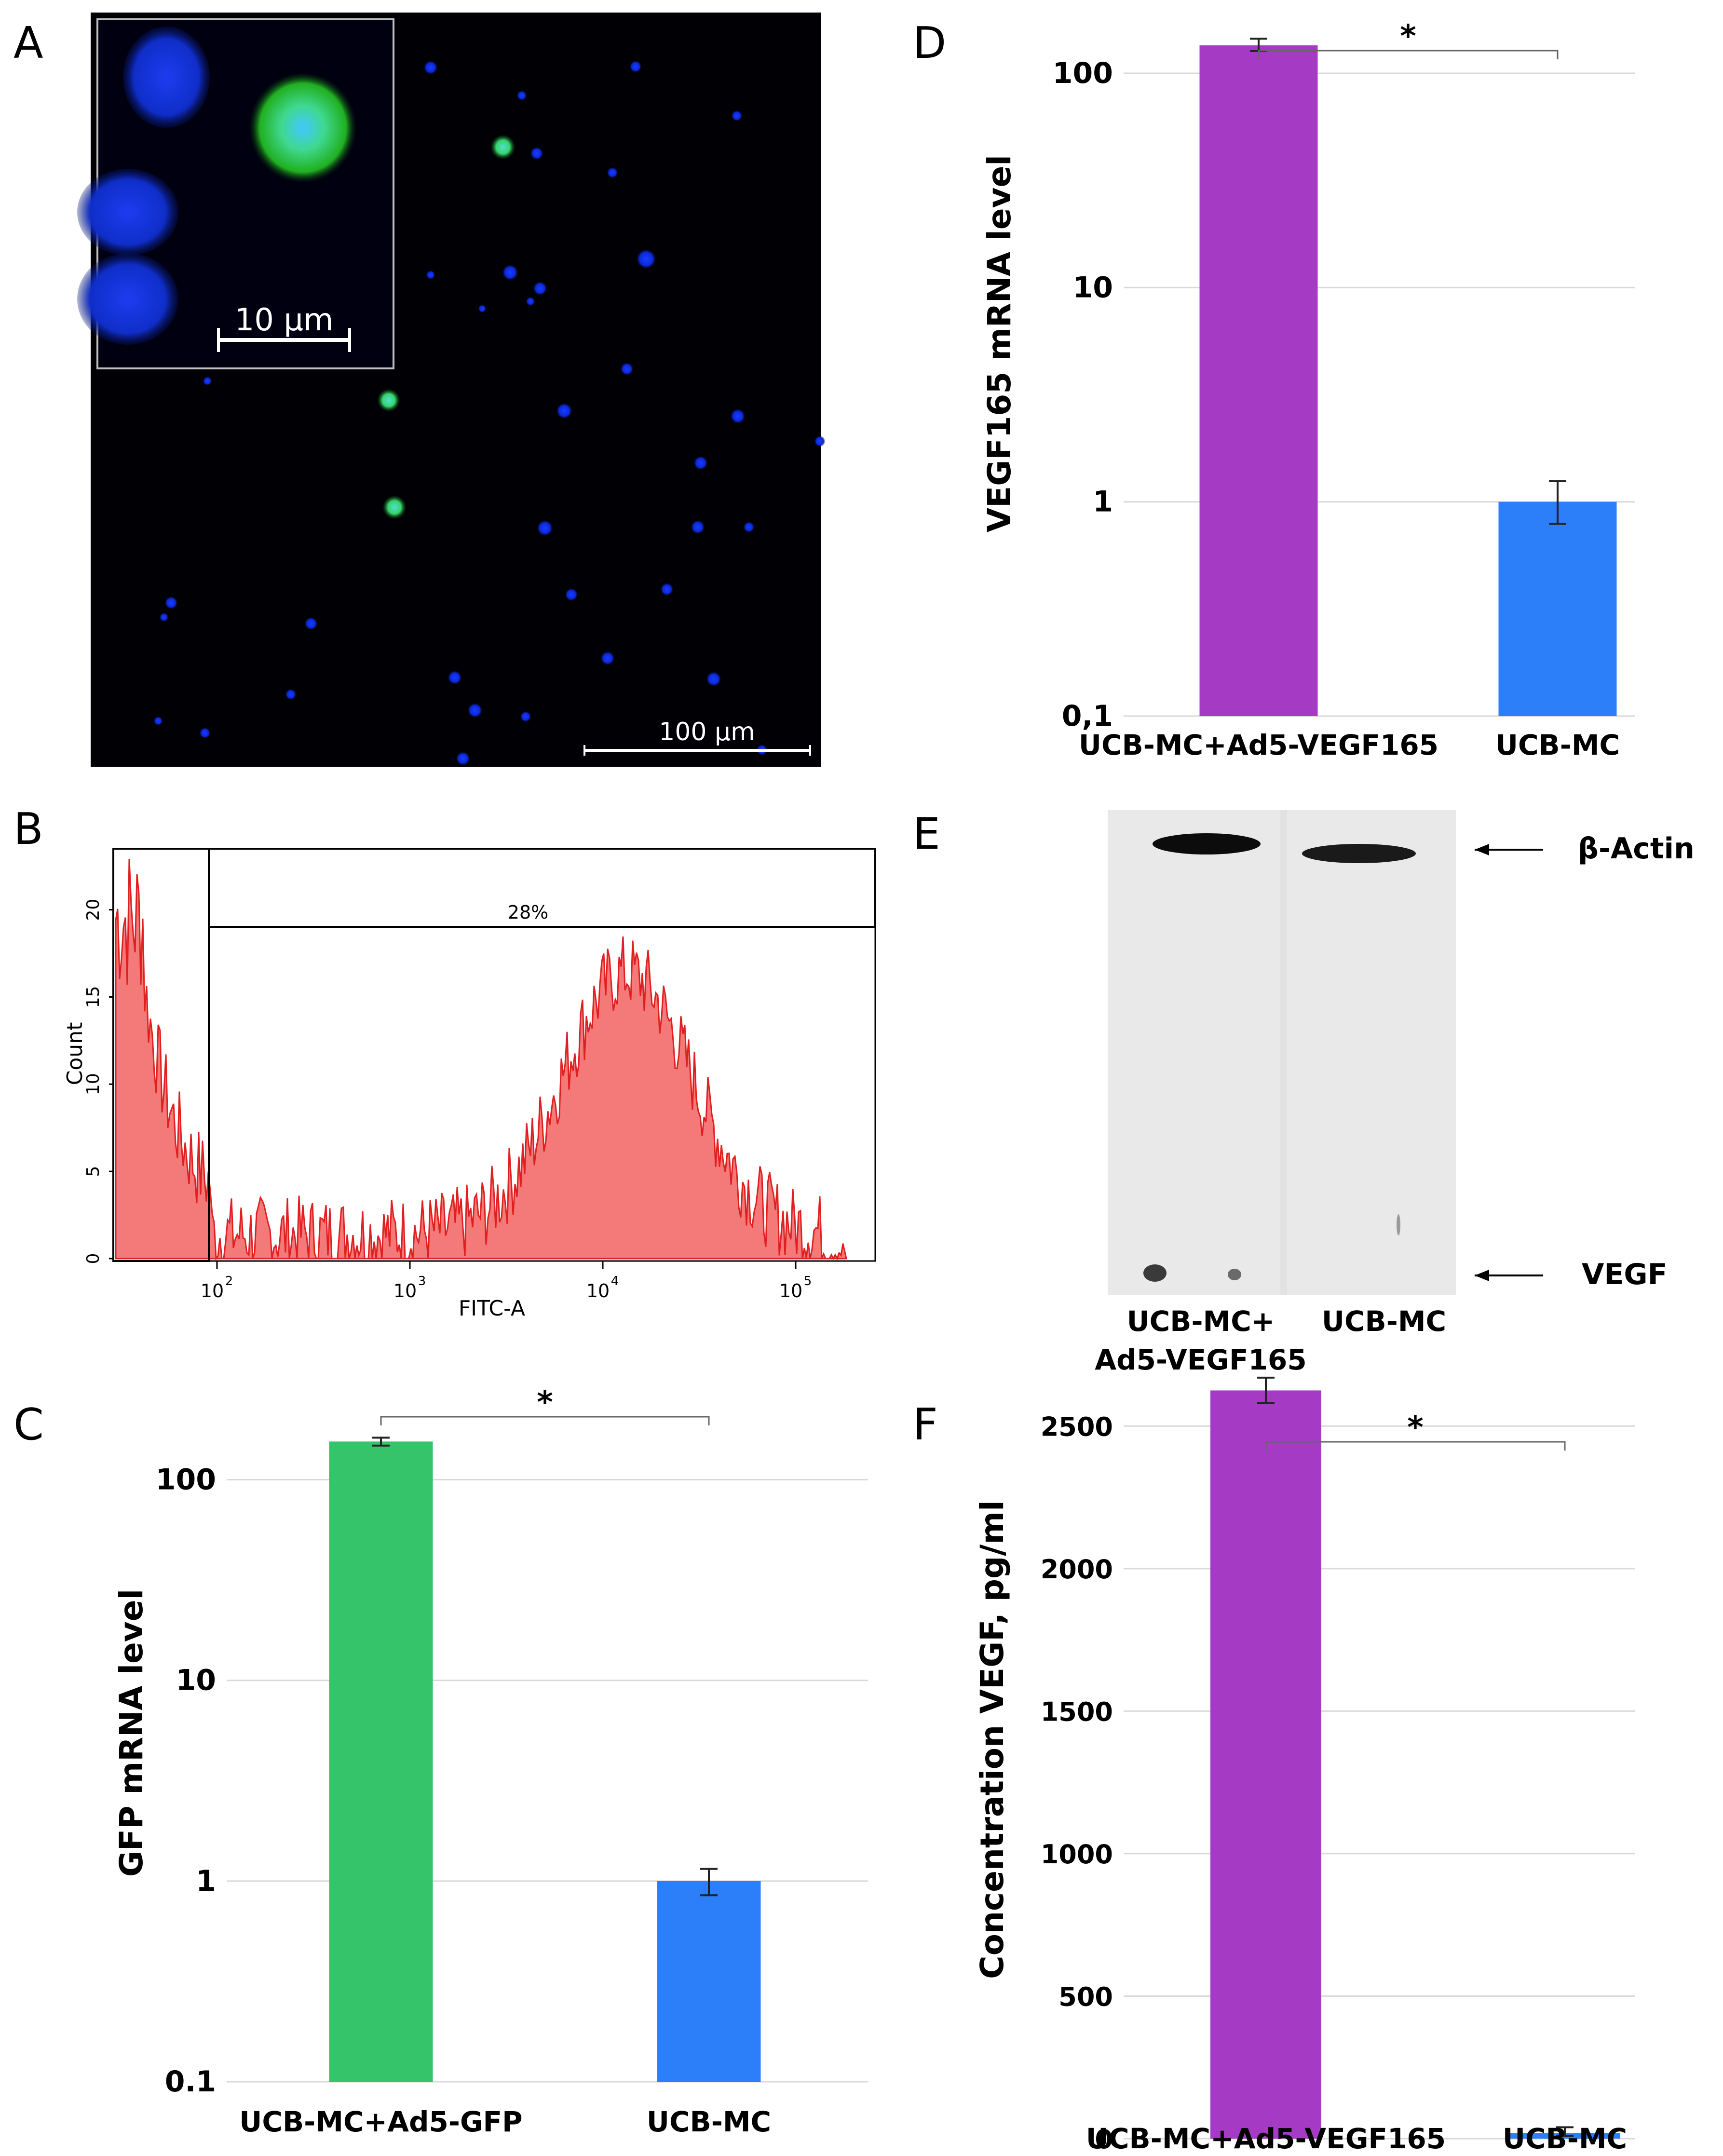  Describe the element at coordinates (132, 1733) in the screenshot. I see `y-axis-label: GFP mRNA level` at that location.